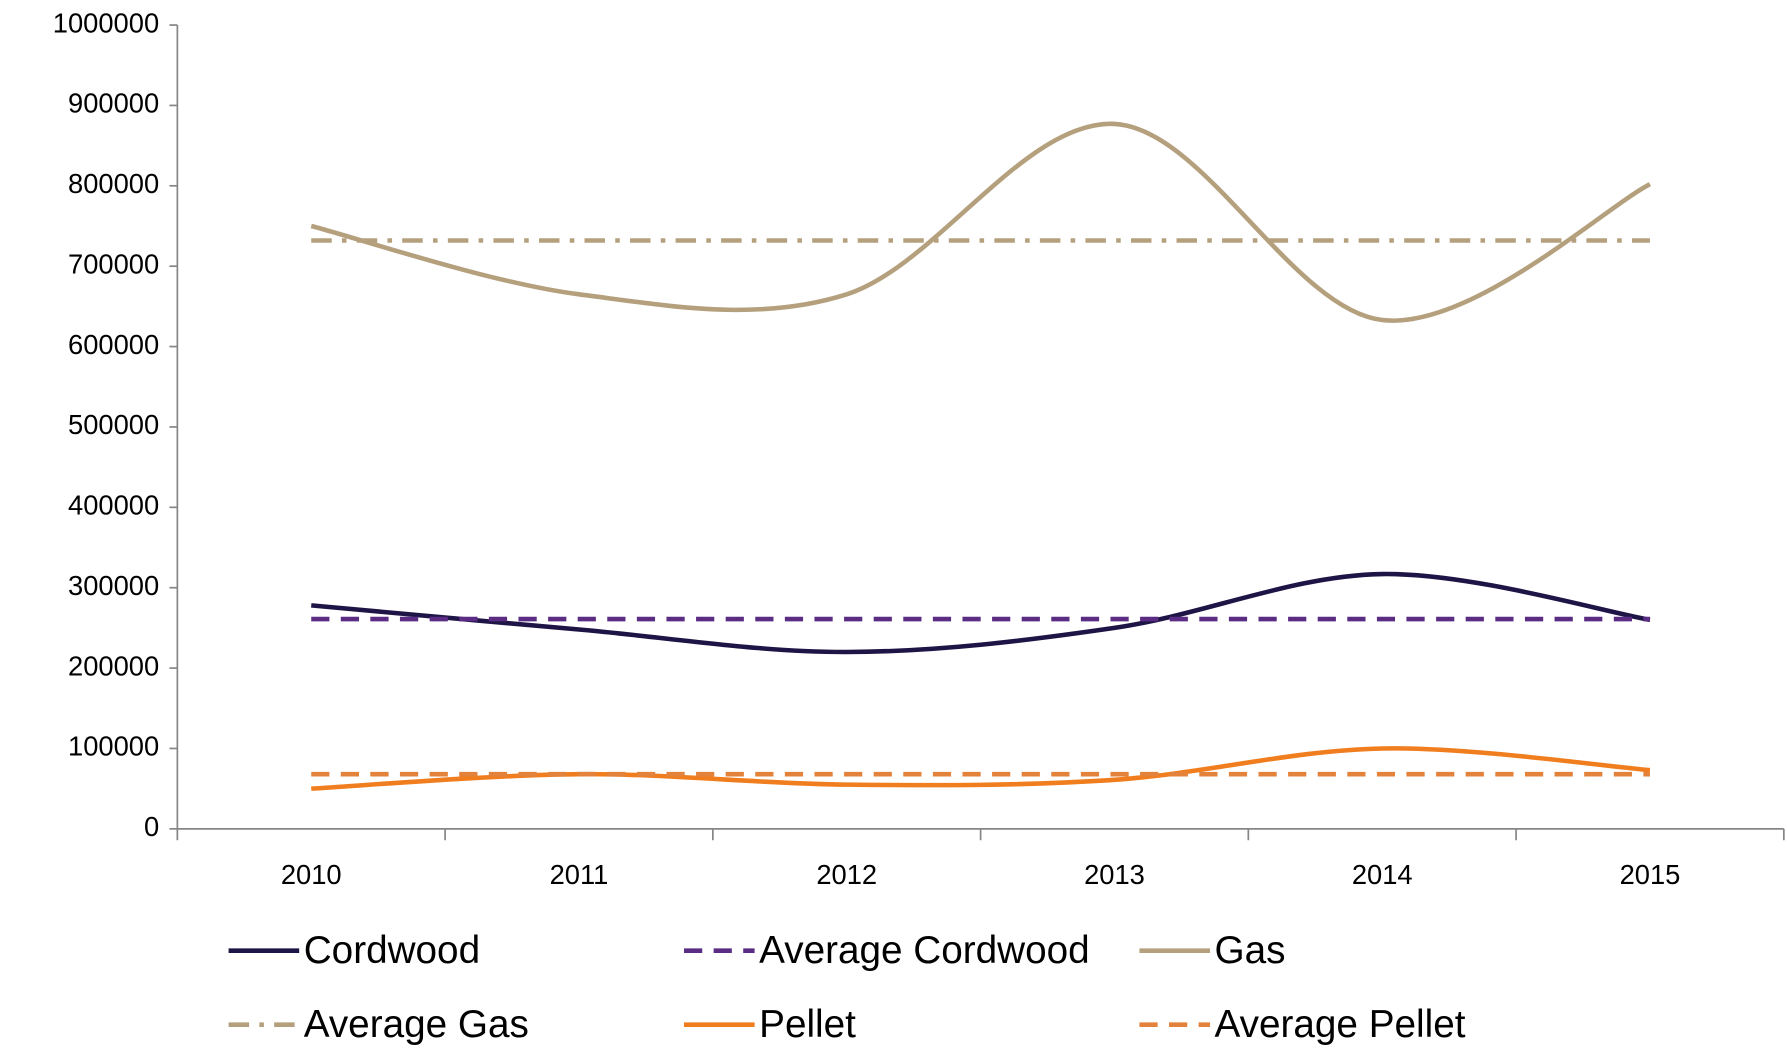 The image size is (1787, 1052). What do you see at coordinates (807, 1024) in the screenshot?
I see `legend-label: Pellet` at bounding box center [807, 1024].